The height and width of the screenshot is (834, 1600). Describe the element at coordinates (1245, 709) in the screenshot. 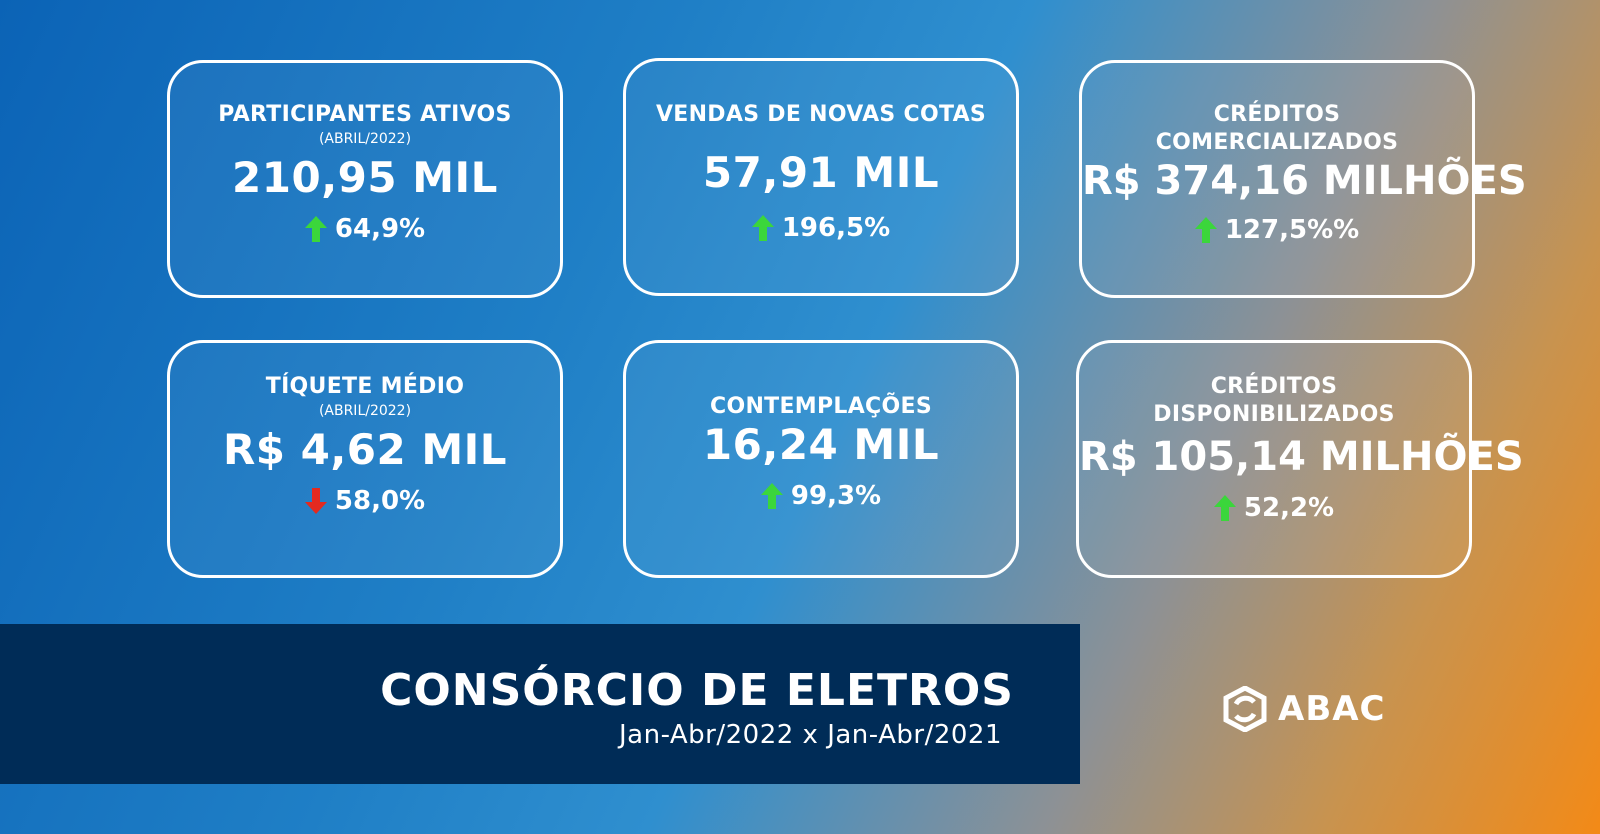

I see `abac-logo-icon` at that location.